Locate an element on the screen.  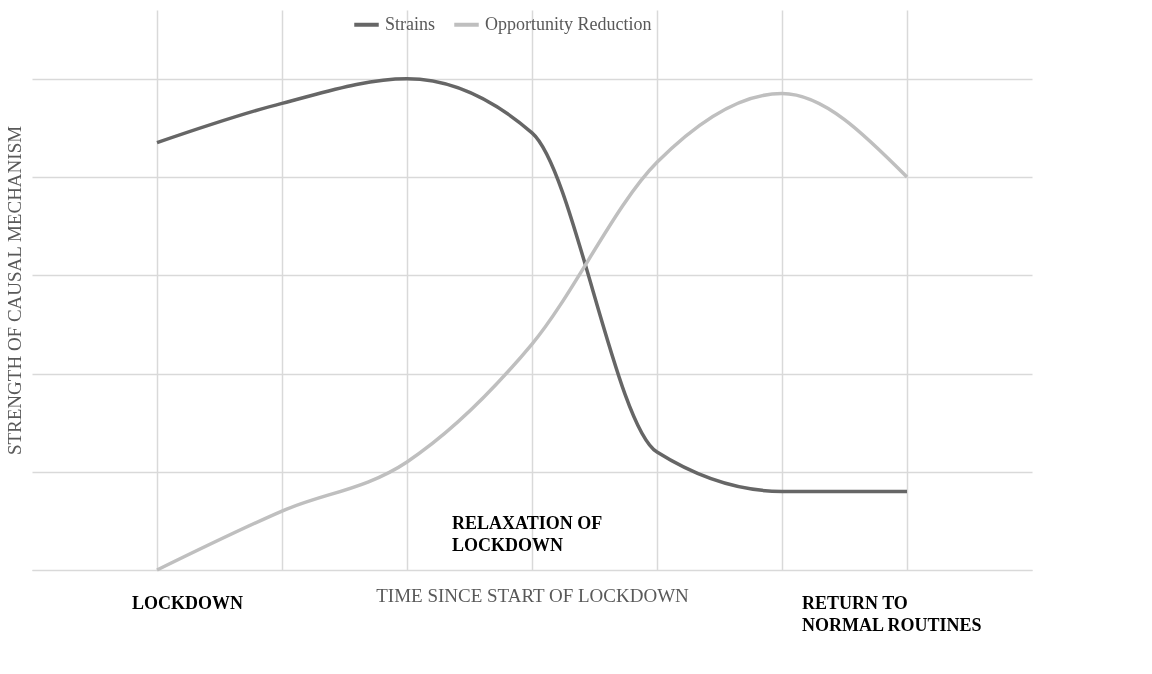
text: RETURN TO NORMAL ROUTINES is located at coordinates (892, 614).